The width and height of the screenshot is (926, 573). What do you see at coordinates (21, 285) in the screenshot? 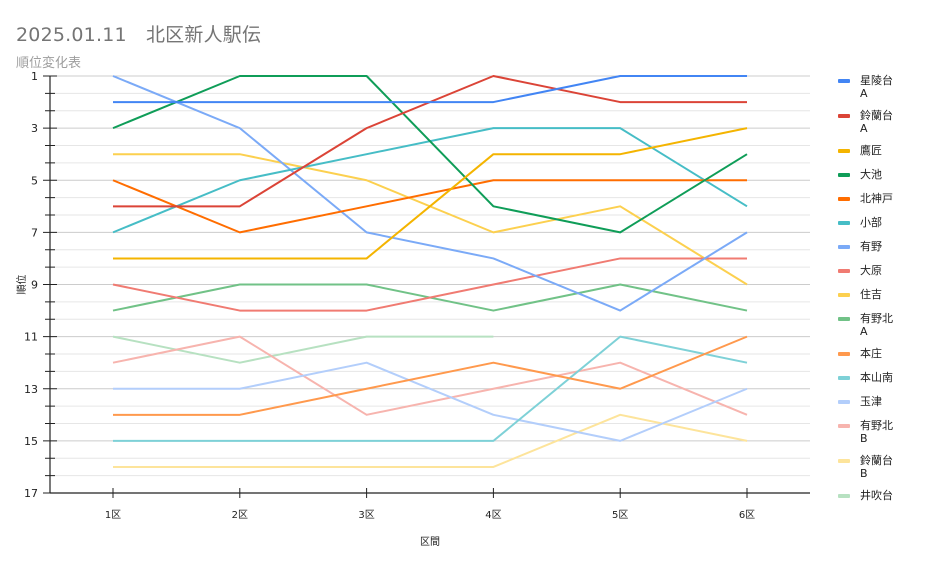
I see `y-axis-title: 順位` at bounding box center [21, 285].